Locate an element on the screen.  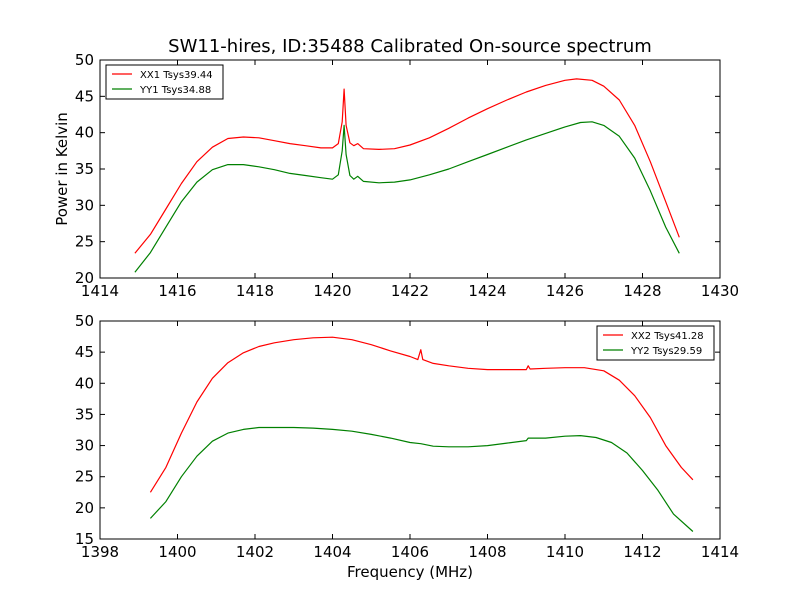
legend: XX1 Tsys39.44 YY1 Tsys34.88 is located at coordinates (164, 82).